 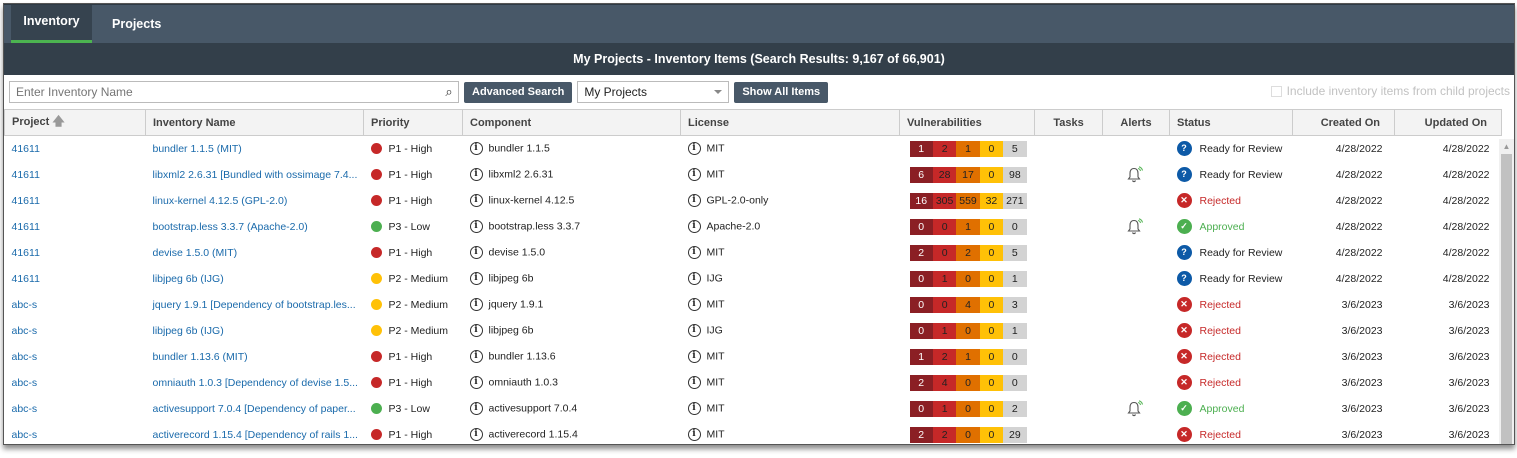 What do you see at coordinates (200, 356) in the screenshot?
I see `inventory-name-link: bundler 1.13.6 (MIT)` at bounding box center [200, 356].